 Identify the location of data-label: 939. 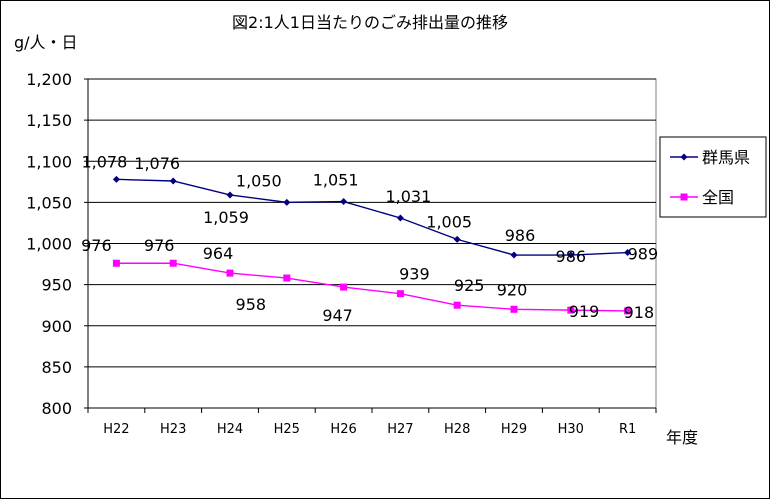
(414, 274).